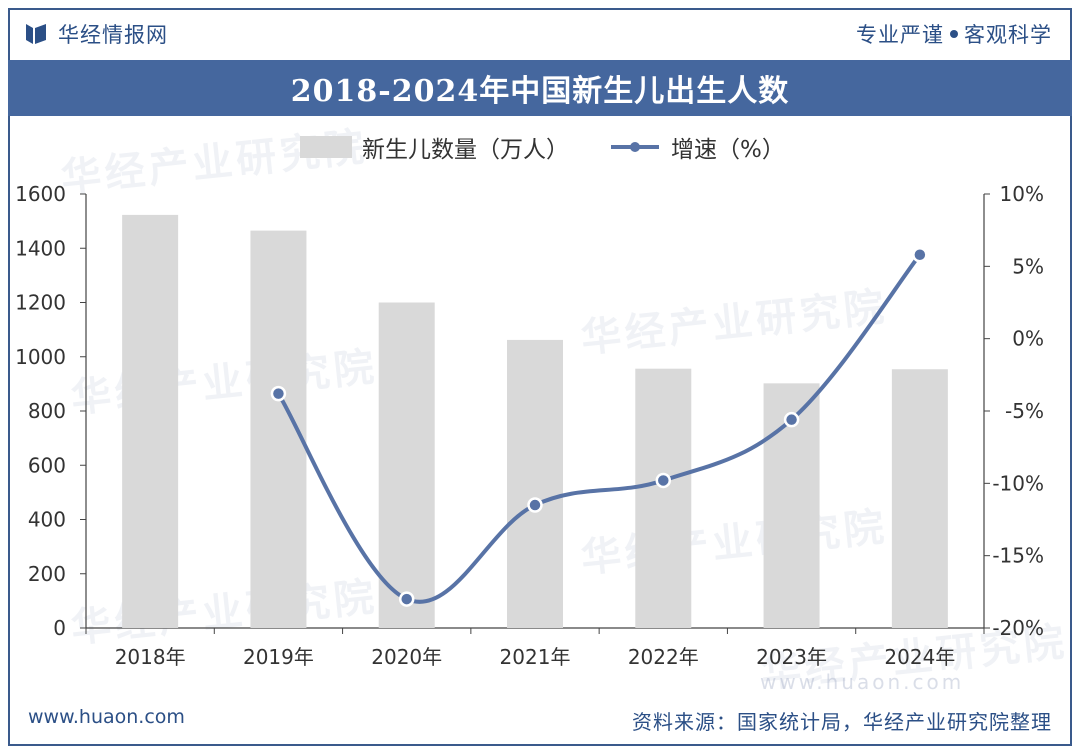 This screenshot has width=1080, height=754. Describe the element at coordinates (919, 657) in the screenshot. I see `x-tick-label: 2024年` at that location.